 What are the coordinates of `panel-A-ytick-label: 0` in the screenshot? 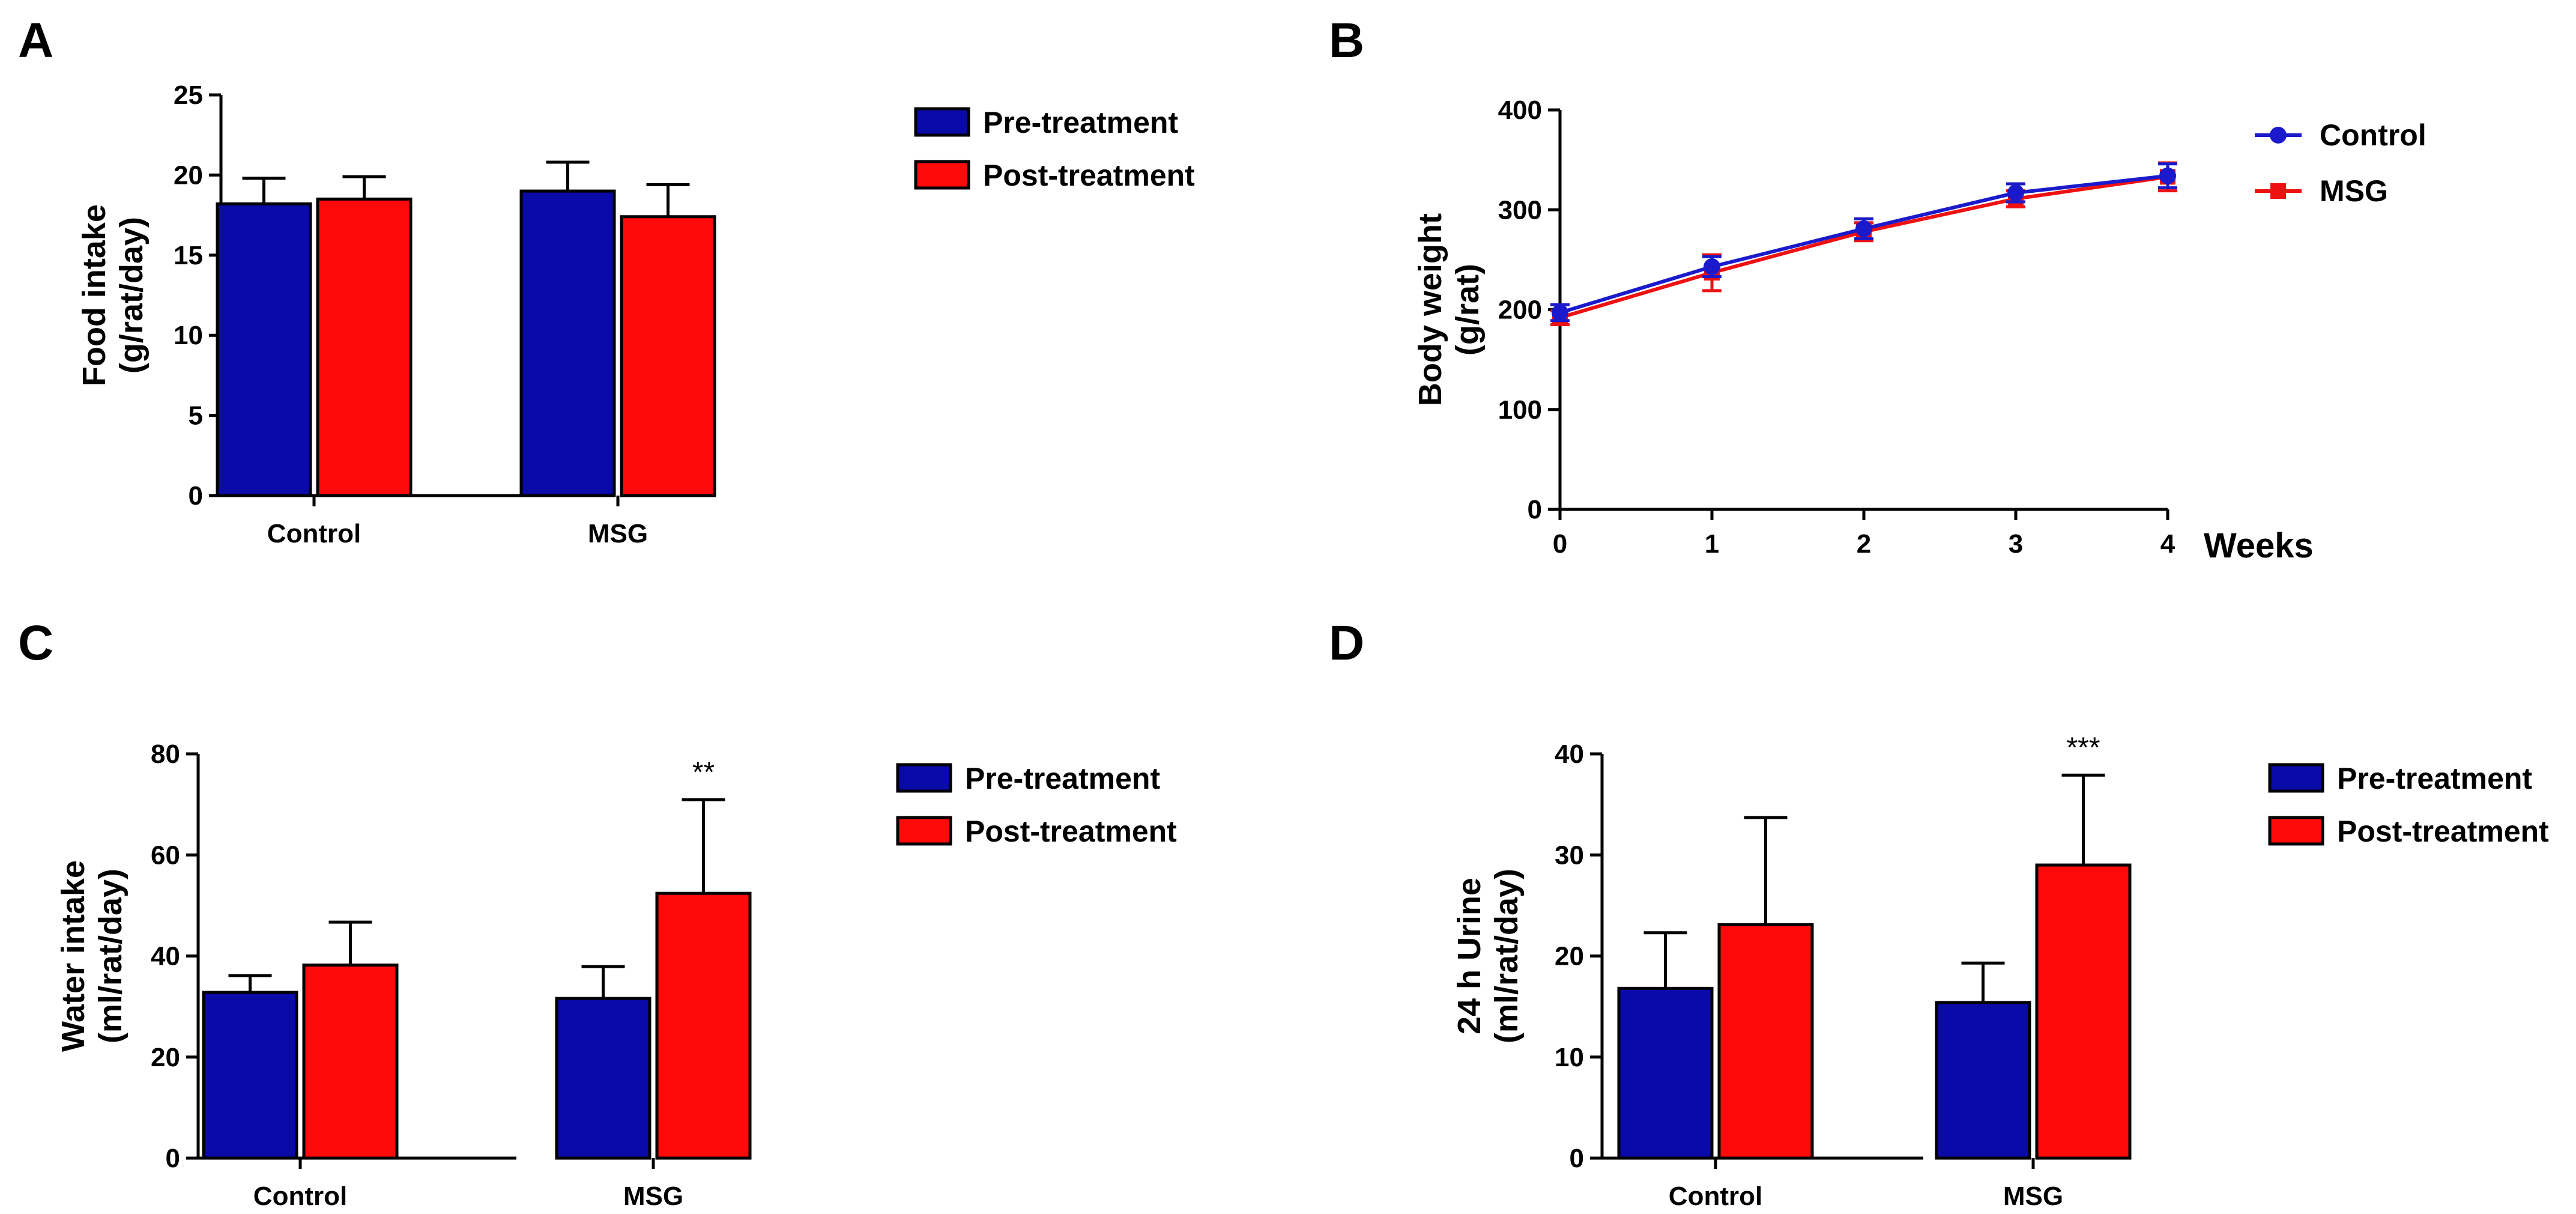 It's located at (196, 496).